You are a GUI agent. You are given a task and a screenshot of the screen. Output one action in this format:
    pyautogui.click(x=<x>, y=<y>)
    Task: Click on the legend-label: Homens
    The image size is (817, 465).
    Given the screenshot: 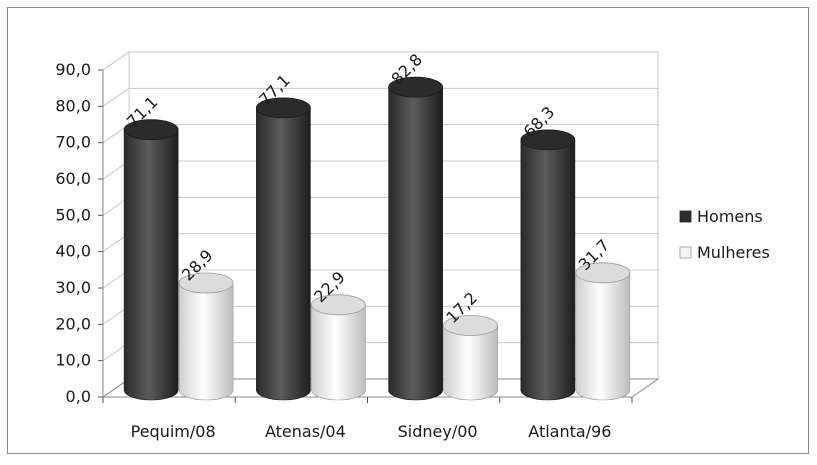 What is the action you would take?
    pyautogui.click(x=730, y=216)
    